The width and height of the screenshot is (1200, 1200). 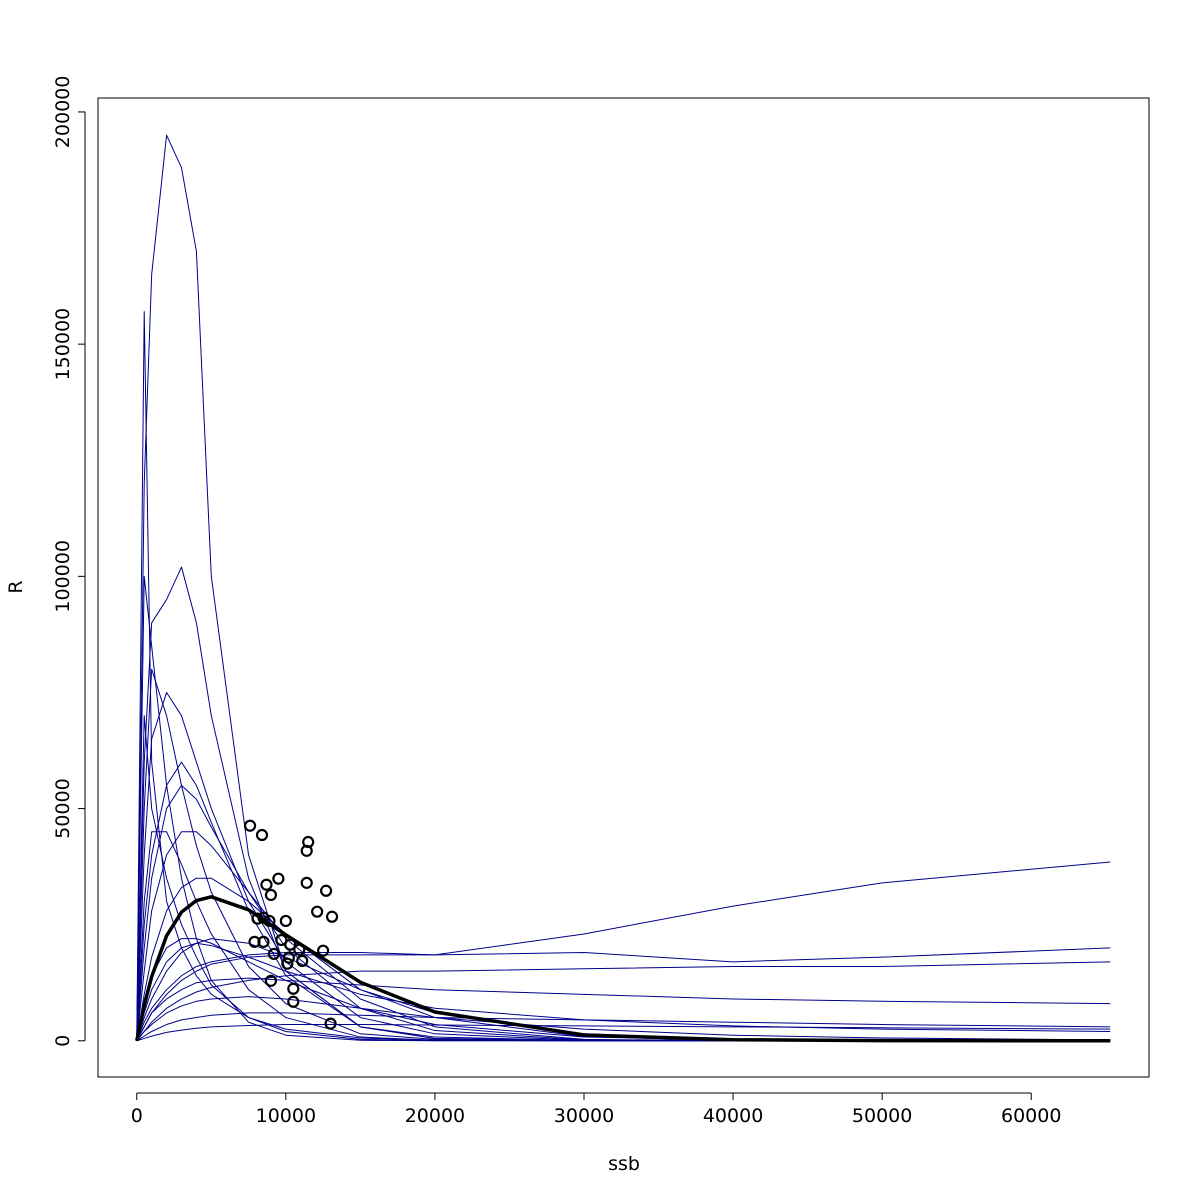 What do you see at coordinates (624, 1164) in the screenshot?
I see `x-axis-label: ssb` at bounding box center [624, 1164].